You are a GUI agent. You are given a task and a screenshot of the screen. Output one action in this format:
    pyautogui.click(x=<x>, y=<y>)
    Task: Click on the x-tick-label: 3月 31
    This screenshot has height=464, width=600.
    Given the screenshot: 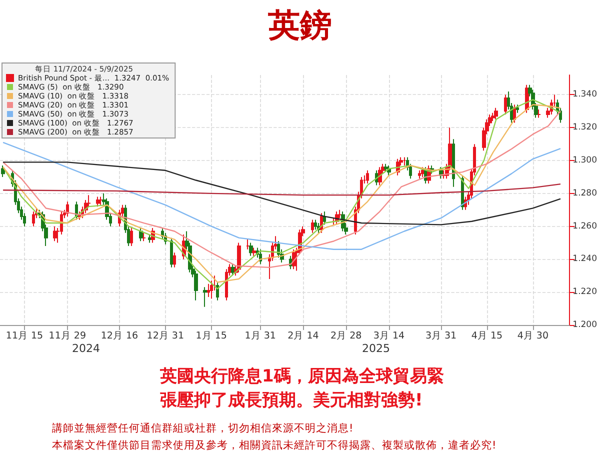 What is the action you would take?
    pyautogui.click(x=441, y=336)
    